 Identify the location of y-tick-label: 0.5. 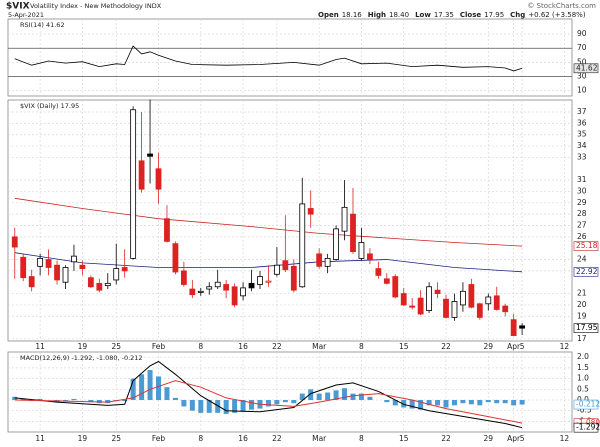
(583, 388).